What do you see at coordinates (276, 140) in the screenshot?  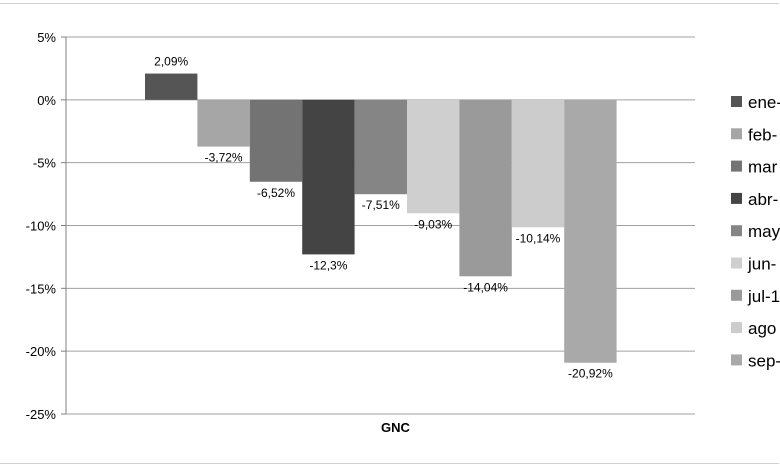 I see `bar-mar` at bounding box center [276, 140].